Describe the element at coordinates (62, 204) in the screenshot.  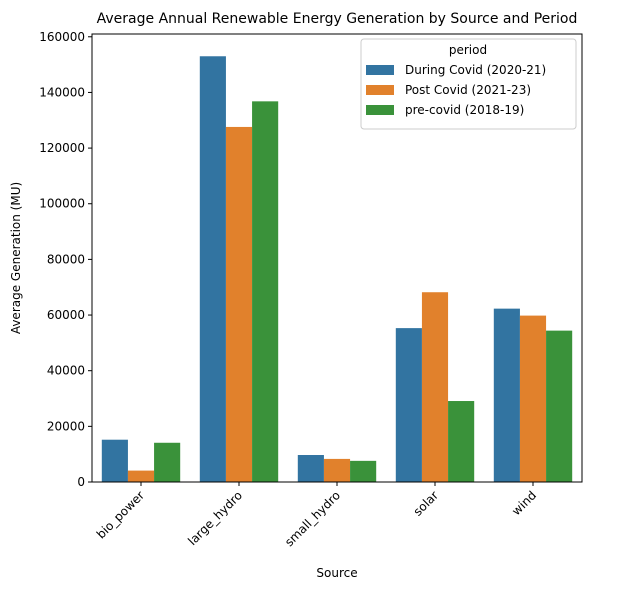
I see `y-tick-label: 100000` at that location.